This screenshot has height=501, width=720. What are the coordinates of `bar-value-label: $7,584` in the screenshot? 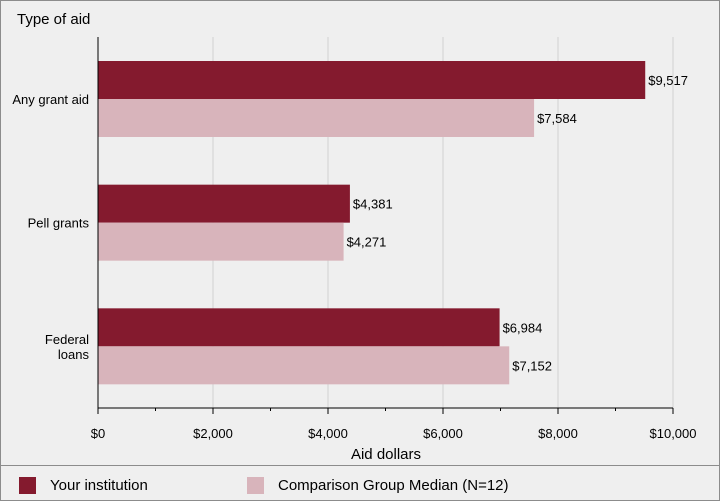 It's located at (557, 118).